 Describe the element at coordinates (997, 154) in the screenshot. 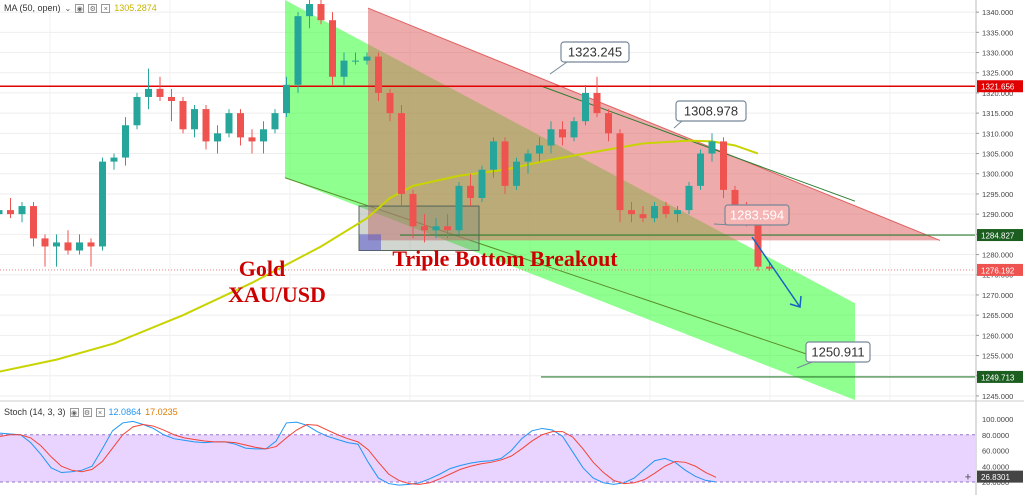

I see `y-tick-label: 1305.000` at that location.